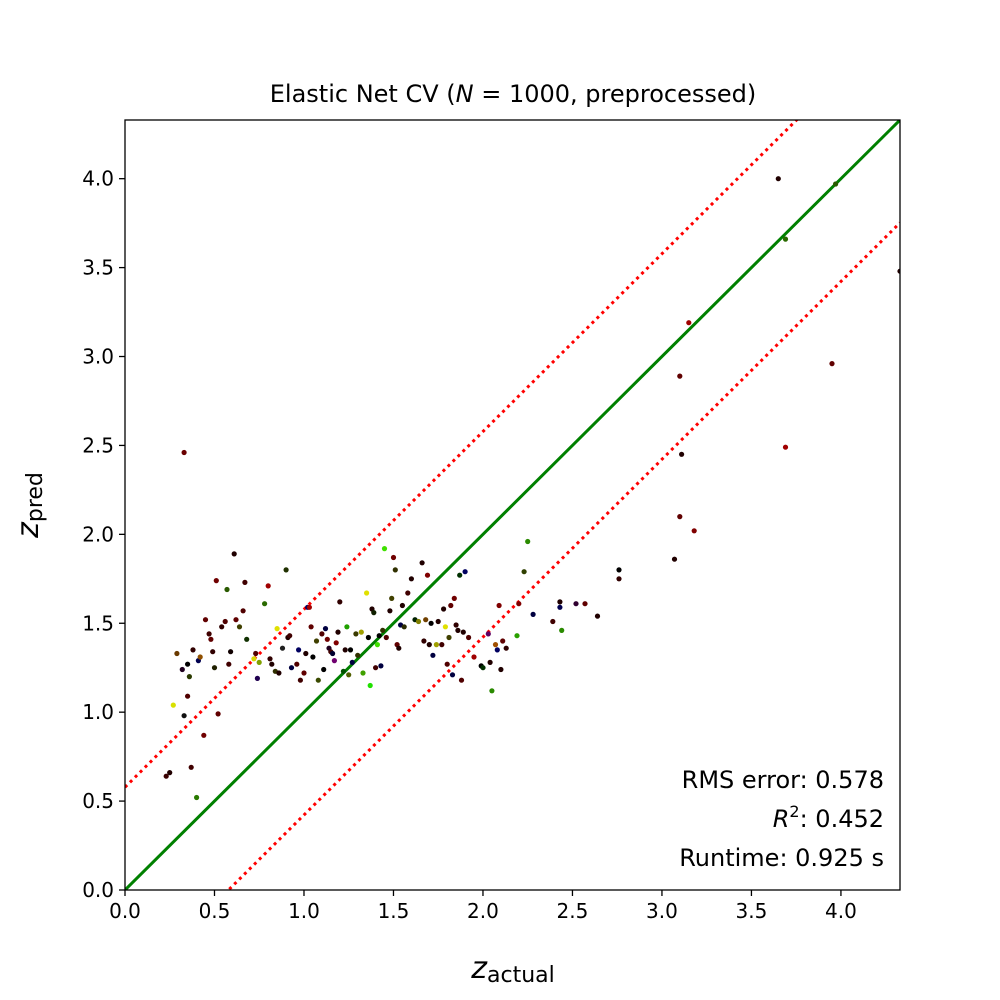 This screenshot has width=1000, height=1000. What do you see at coordinates (828, 817) in the screenshot?
I see `r2-annotation: R2: 0.452` at bounding box center [828, 817].